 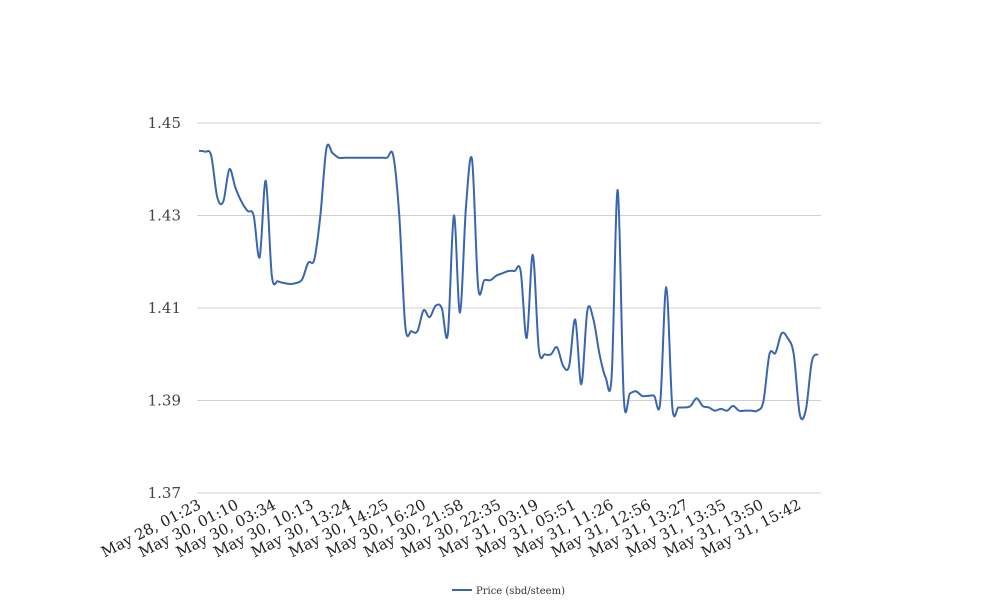 What do you see at coordinates (520, 591) in the screenshot?
I see `legend-label: Price (sbd/steem)` at bounding box center [520, 591].